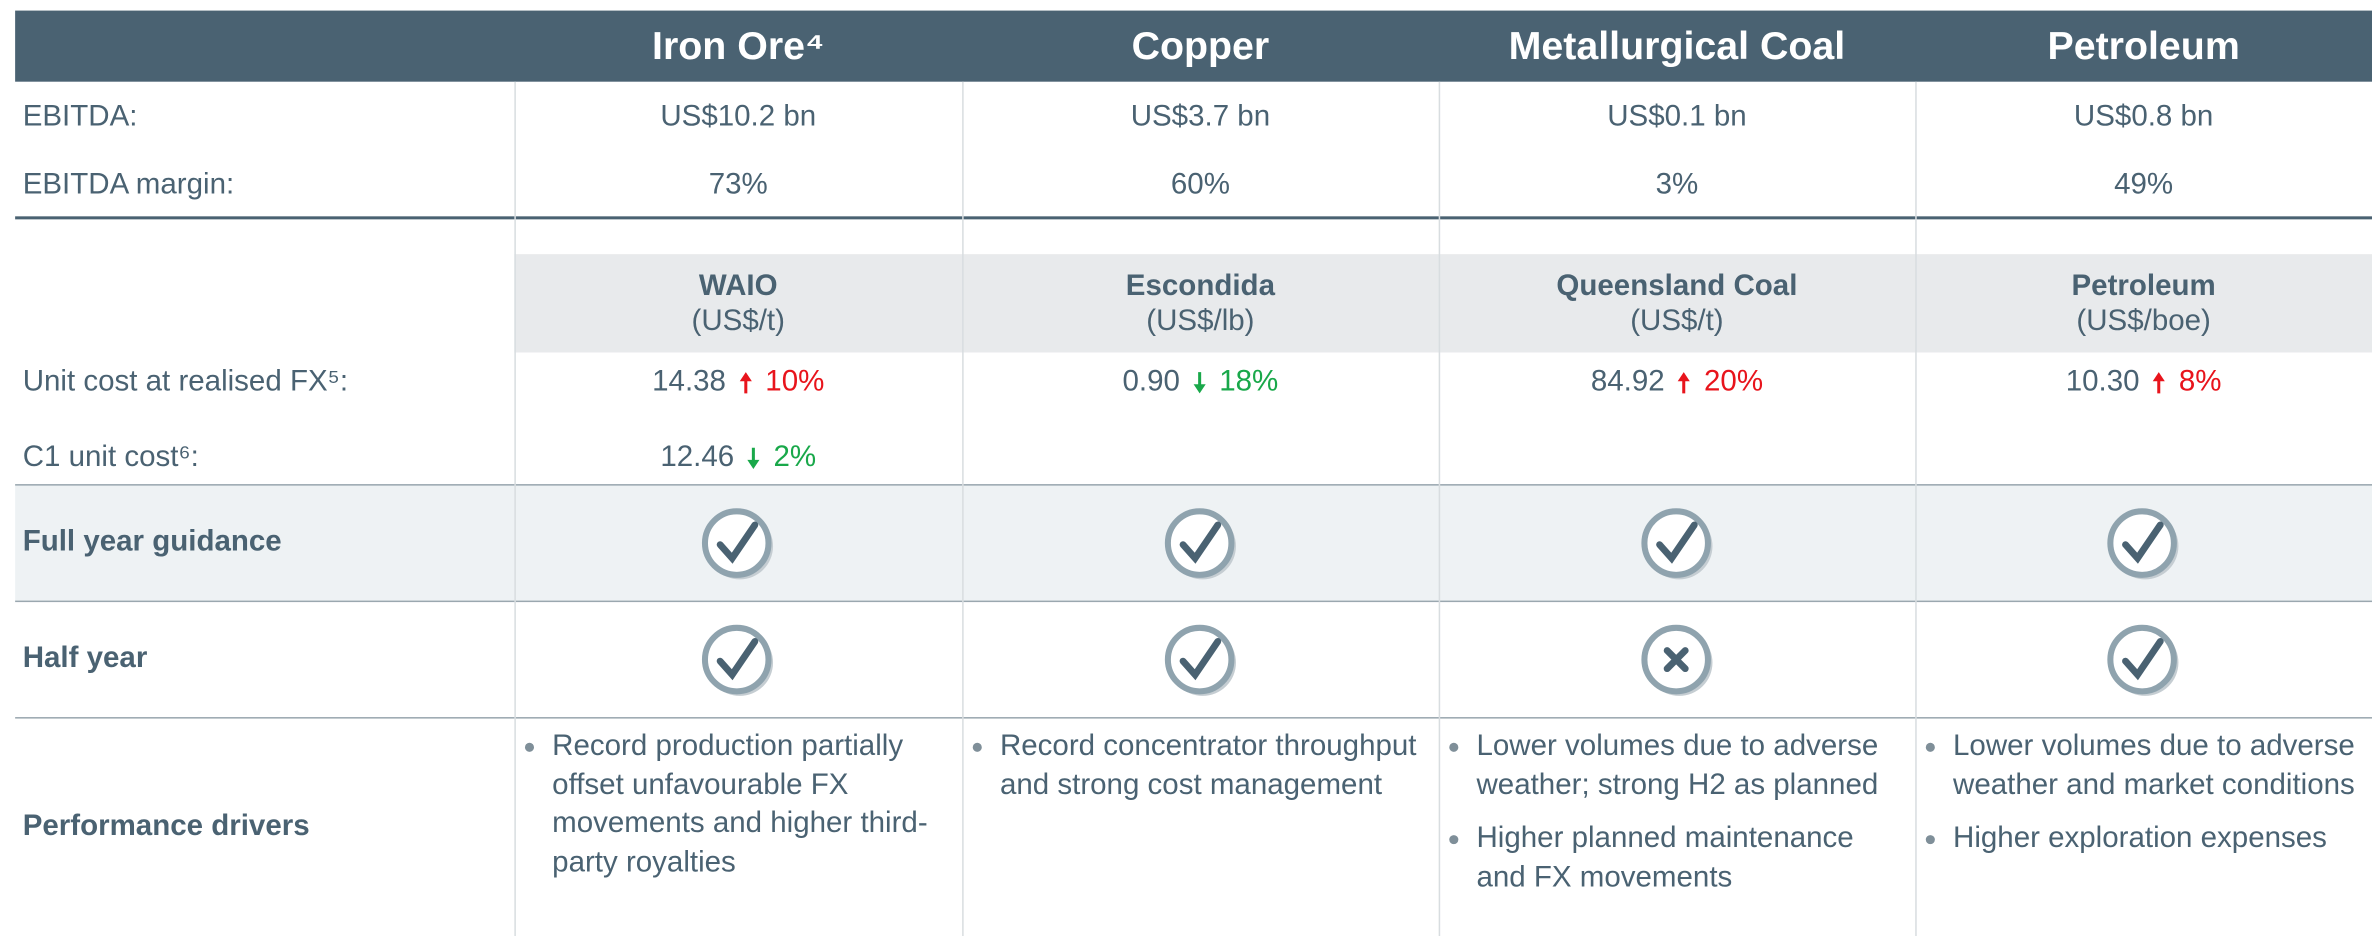 The image size is (2372, 936). I want to click on asset-name: Escondida, so click(1200, 285).